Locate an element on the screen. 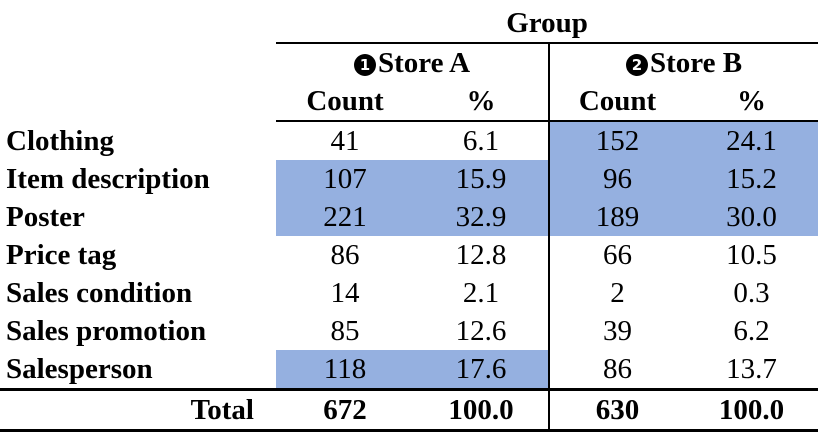  store-a-name: Store A is located at coordinates (424, 63).